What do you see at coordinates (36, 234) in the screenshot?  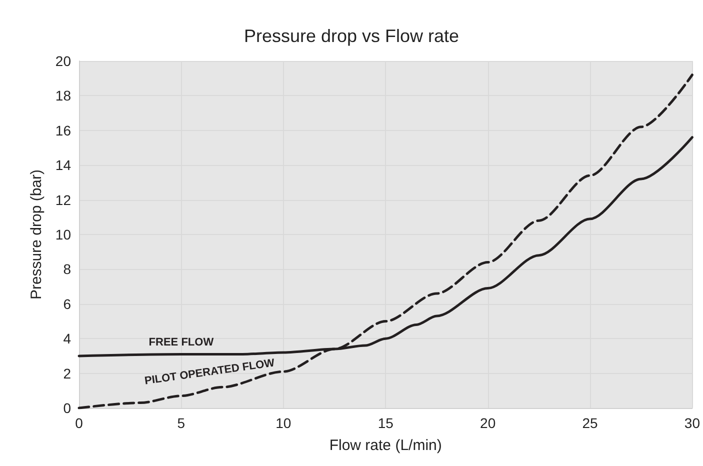 I see `y-axis-title: Pressure drop (bar)` at bounding box center [36, 234].